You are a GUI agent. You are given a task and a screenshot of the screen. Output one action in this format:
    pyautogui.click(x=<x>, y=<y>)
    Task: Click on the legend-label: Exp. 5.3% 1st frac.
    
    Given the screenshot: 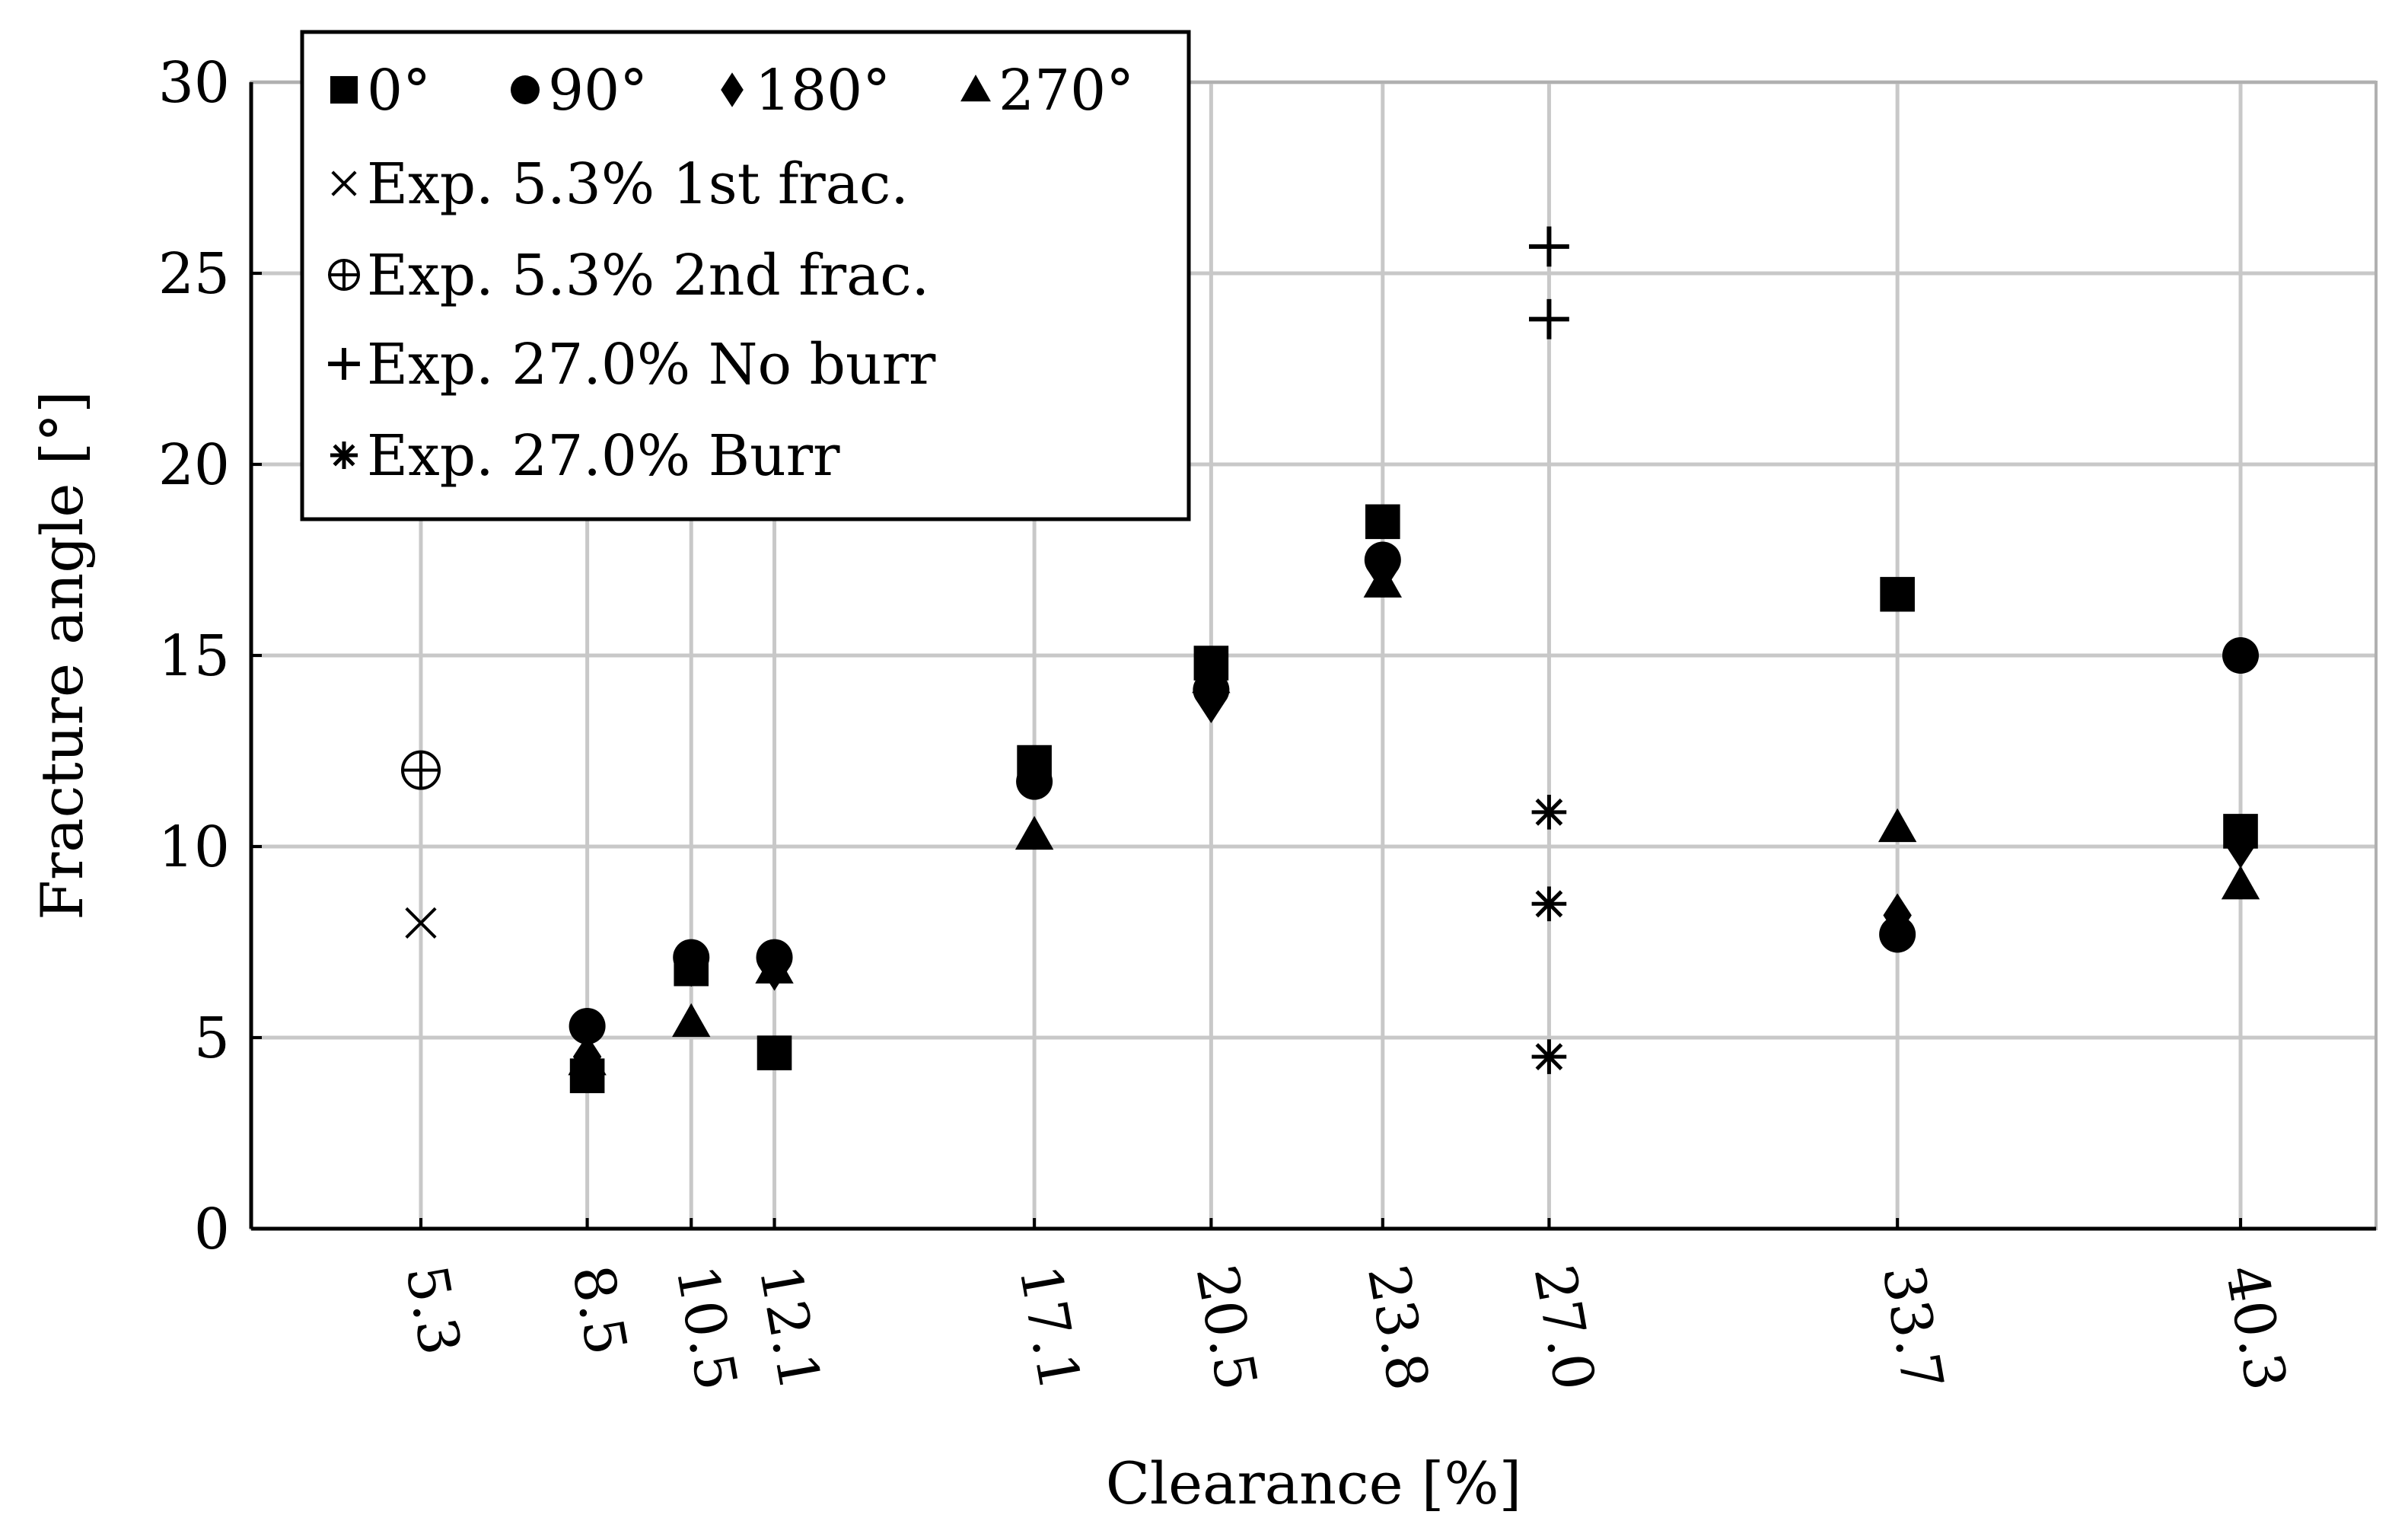 What is the action you would take?
    pyautogui.click(x=638, y=184)
    